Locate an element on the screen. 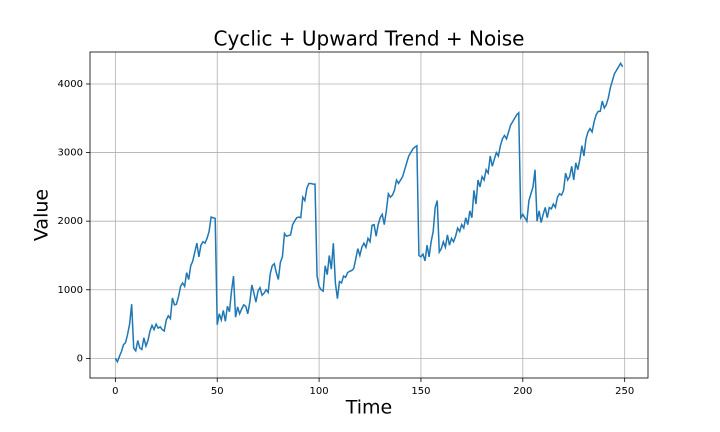 The height and width of the screenshot is (432, 720). y-axis-label: Value is located at coordinates (42, 215).